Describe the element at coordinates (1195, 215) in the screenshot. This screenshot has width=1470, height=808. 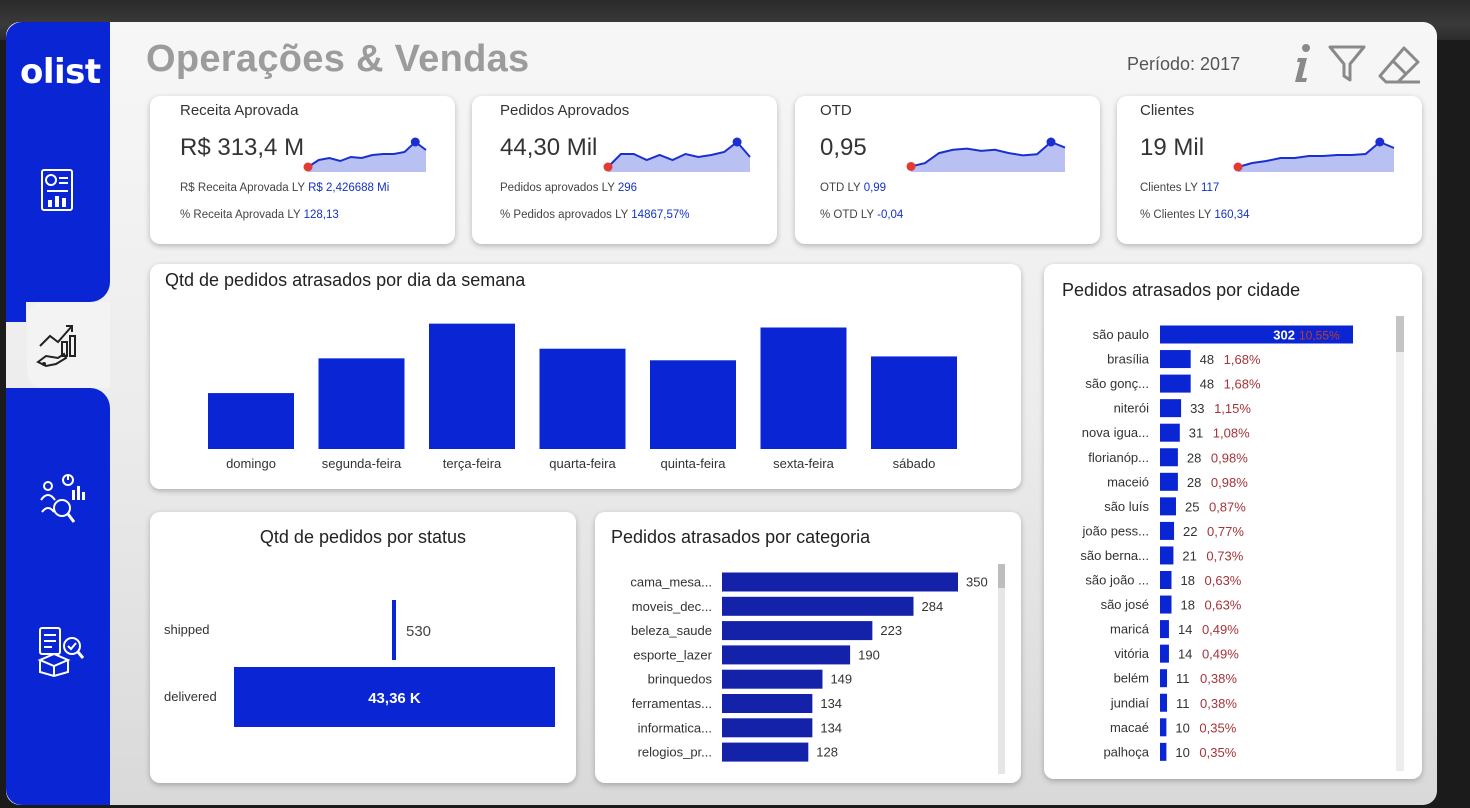
I see `kpi-pct-row: % Clientes LY 160,34` at that location.